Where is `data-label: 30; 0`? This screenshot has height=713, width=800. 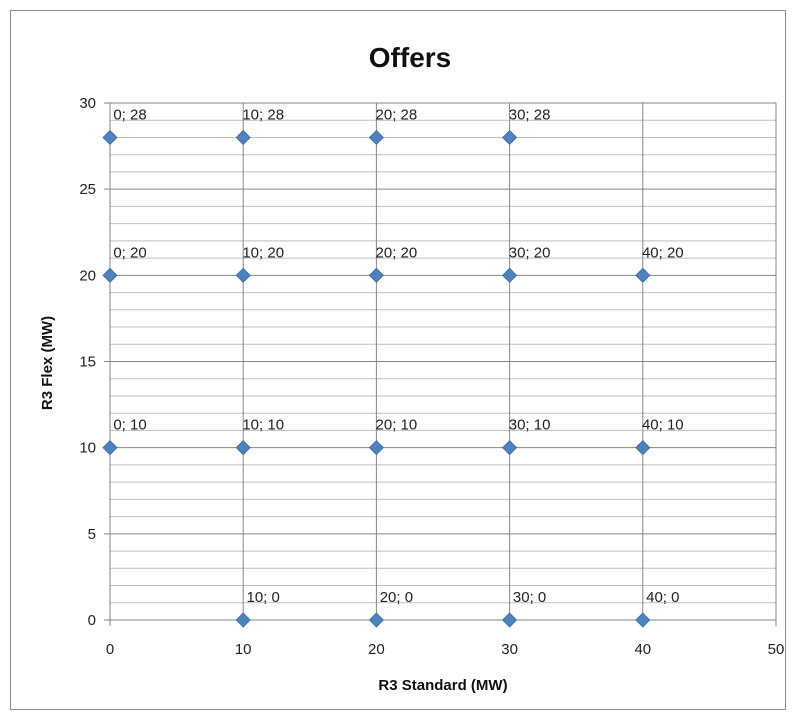
data-label: 30; 0 is located at coordinates (529, 597).